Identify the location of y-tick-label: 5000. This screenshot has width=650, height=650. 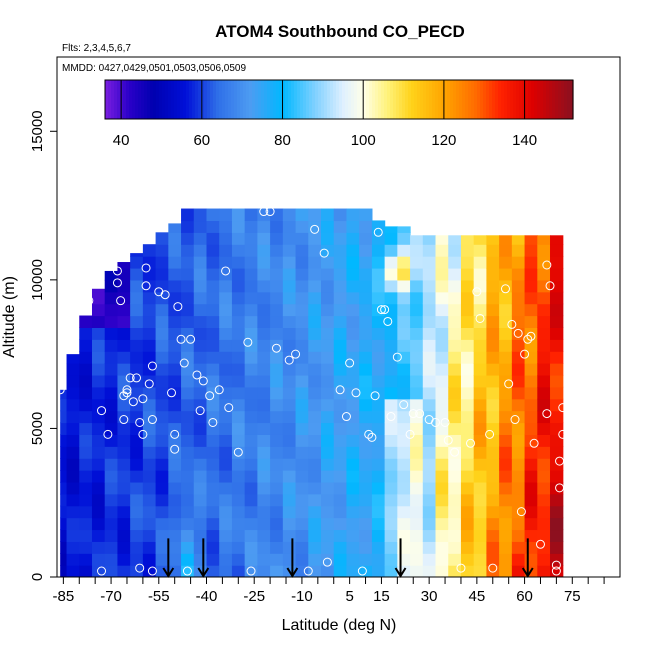
(37, 428).